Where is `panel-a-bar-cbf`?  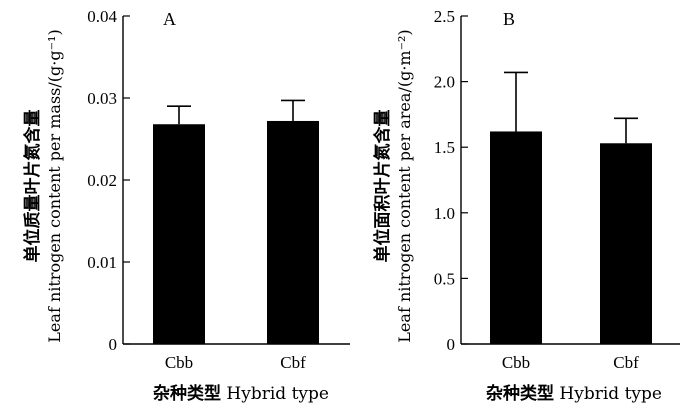 panel-a-bar-cbf is located at coordinates (293, 232).